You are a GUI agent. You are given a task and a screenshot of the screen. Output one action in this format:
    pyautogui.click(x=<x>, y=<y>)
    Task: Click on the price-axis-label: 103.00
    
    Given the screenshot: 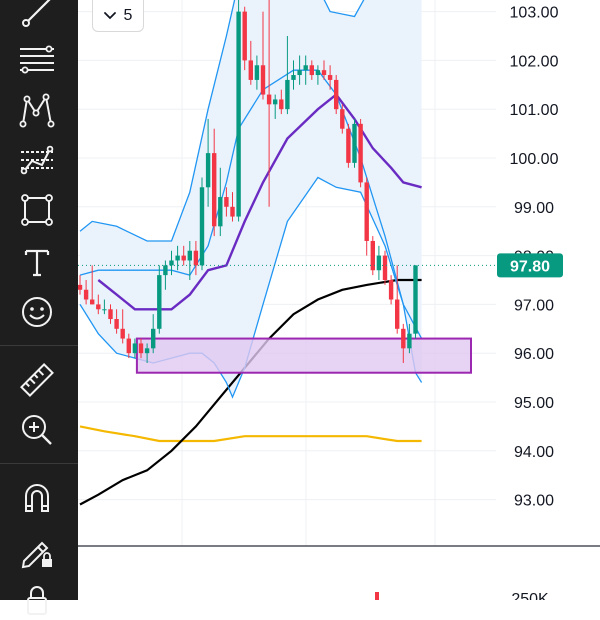 What is the action you would take?
    pyautogui.click(x=534, y=13)
    